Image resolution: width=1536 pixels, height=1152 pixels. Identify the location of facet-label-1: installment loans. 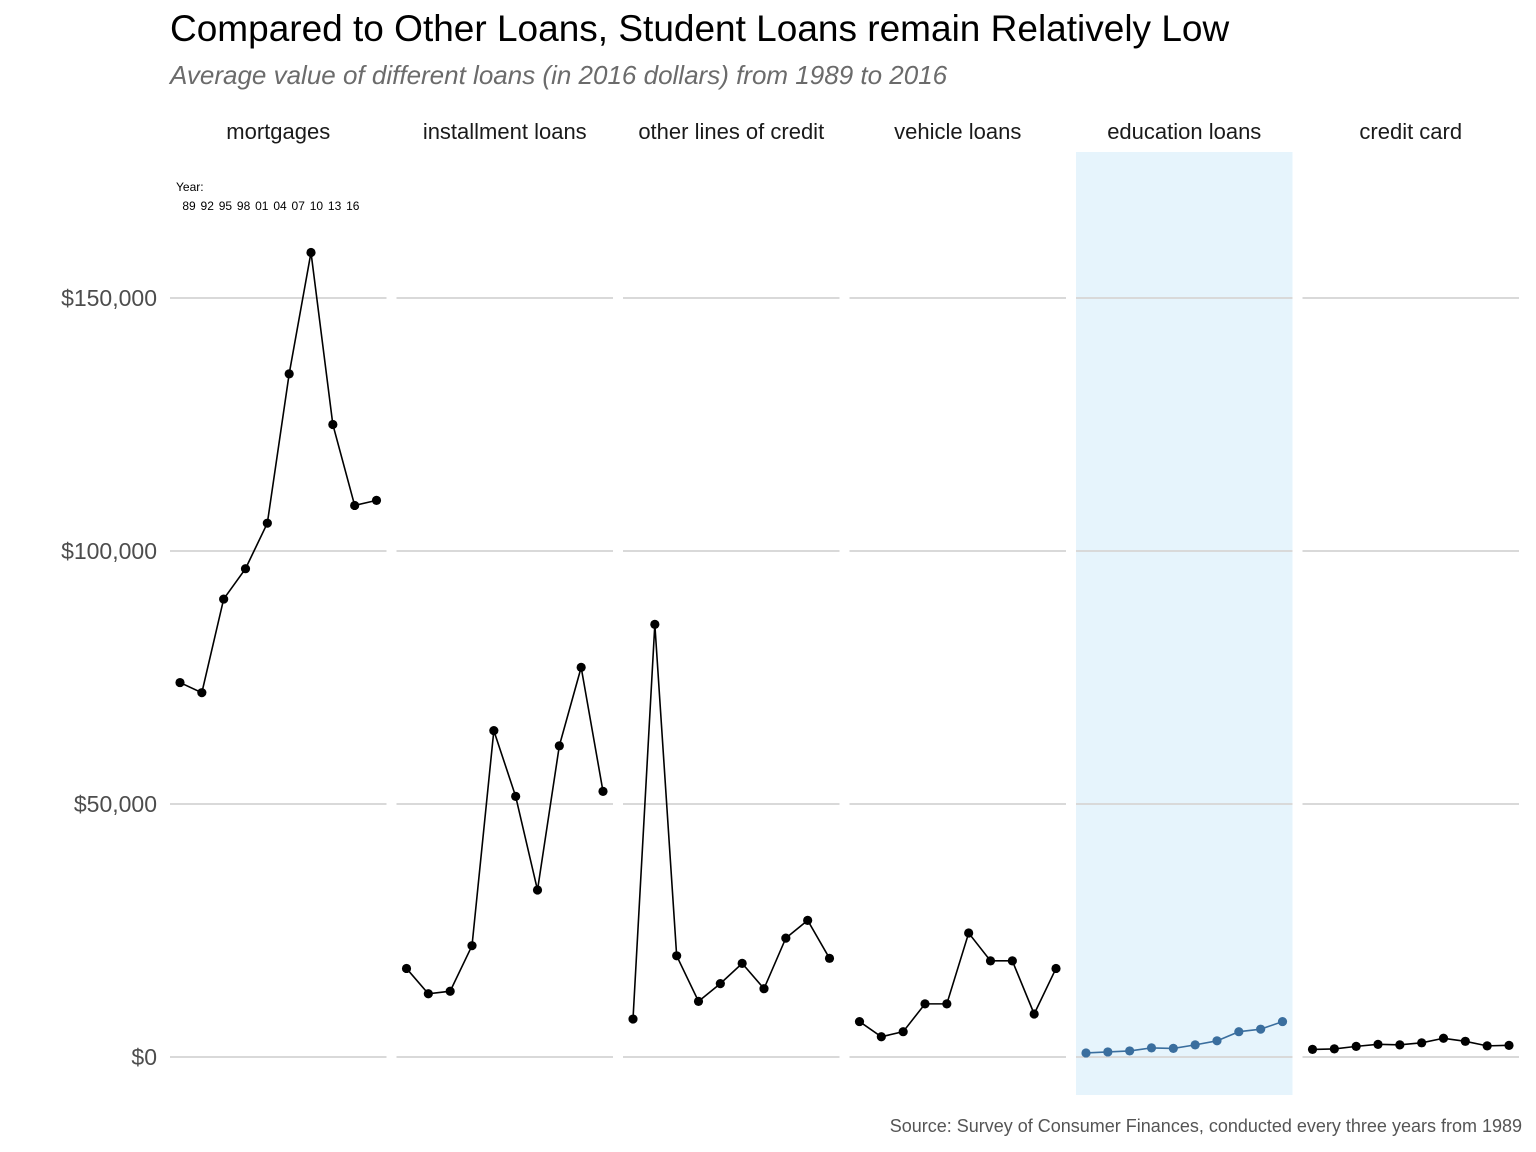
(505, 131).